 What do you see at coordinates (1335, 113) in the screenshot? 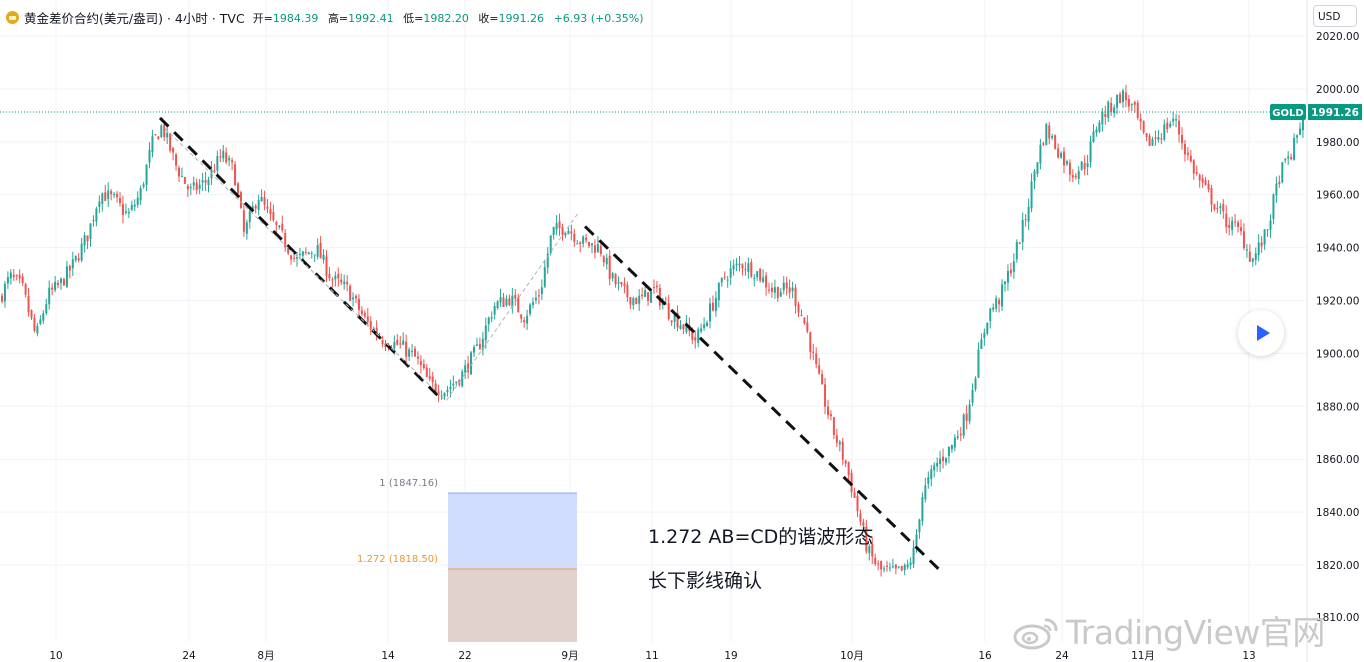
I see `price-tag-value: 1991.26` at bounding box center [1335, 113].